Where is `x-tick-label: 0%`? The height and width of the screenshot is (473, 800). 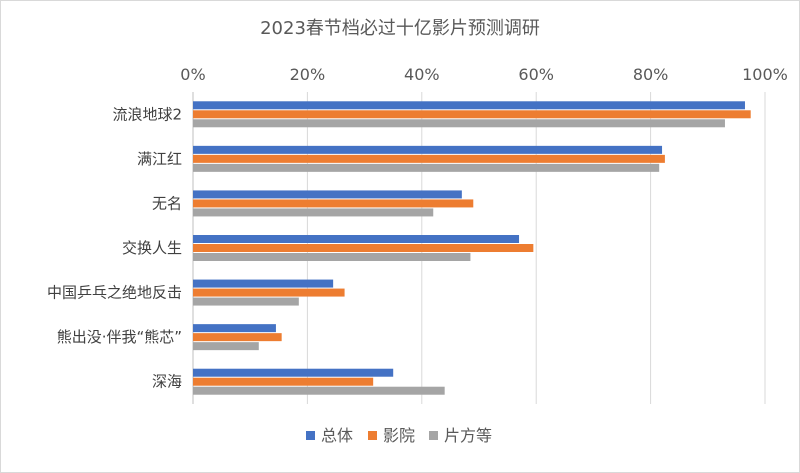
x-tick-label: 0% is located at coordinates (192, 74).